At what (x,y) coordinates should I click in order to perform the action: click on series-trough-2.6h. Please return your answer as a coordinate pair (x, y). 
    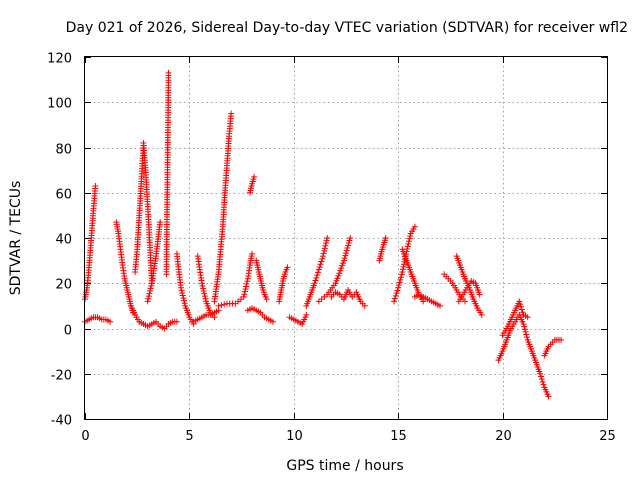
    Looking at the image, I should click on (153, 317).